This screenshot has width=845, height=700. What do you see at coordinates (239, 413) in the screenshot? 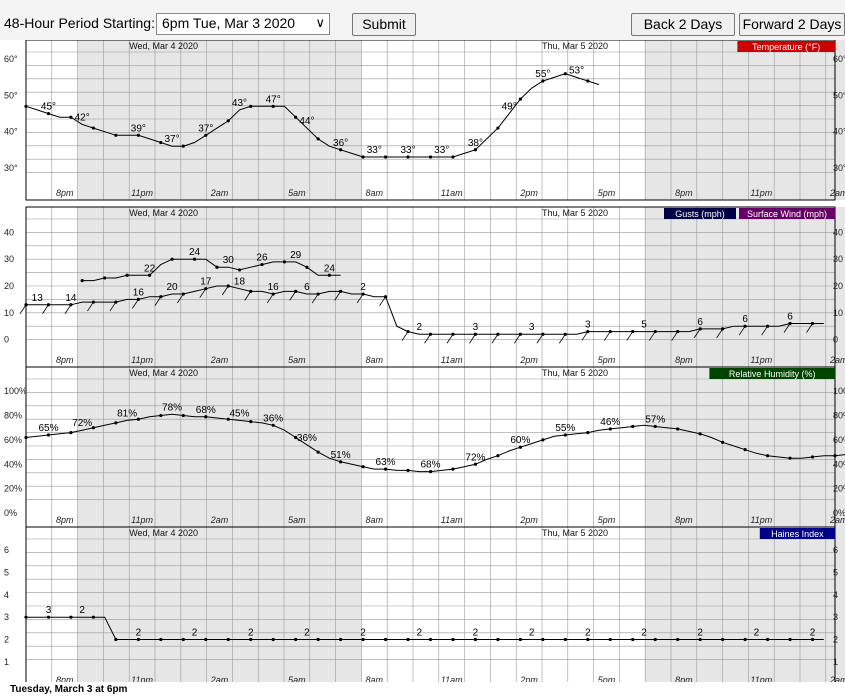
I see `data-label: 45%` at bounding box center [239, 413].